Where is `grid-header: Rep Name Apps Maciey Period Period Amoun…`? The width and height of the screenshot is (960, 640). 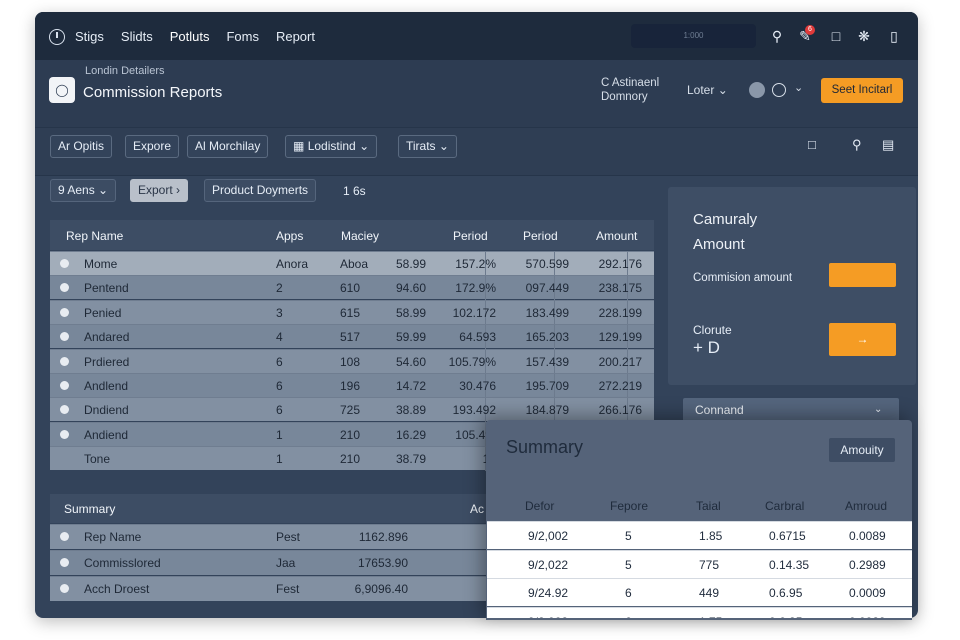
grid-header: Rep Name Apps Maciey Period Period Amoun… is located at coordinates (352, 235).